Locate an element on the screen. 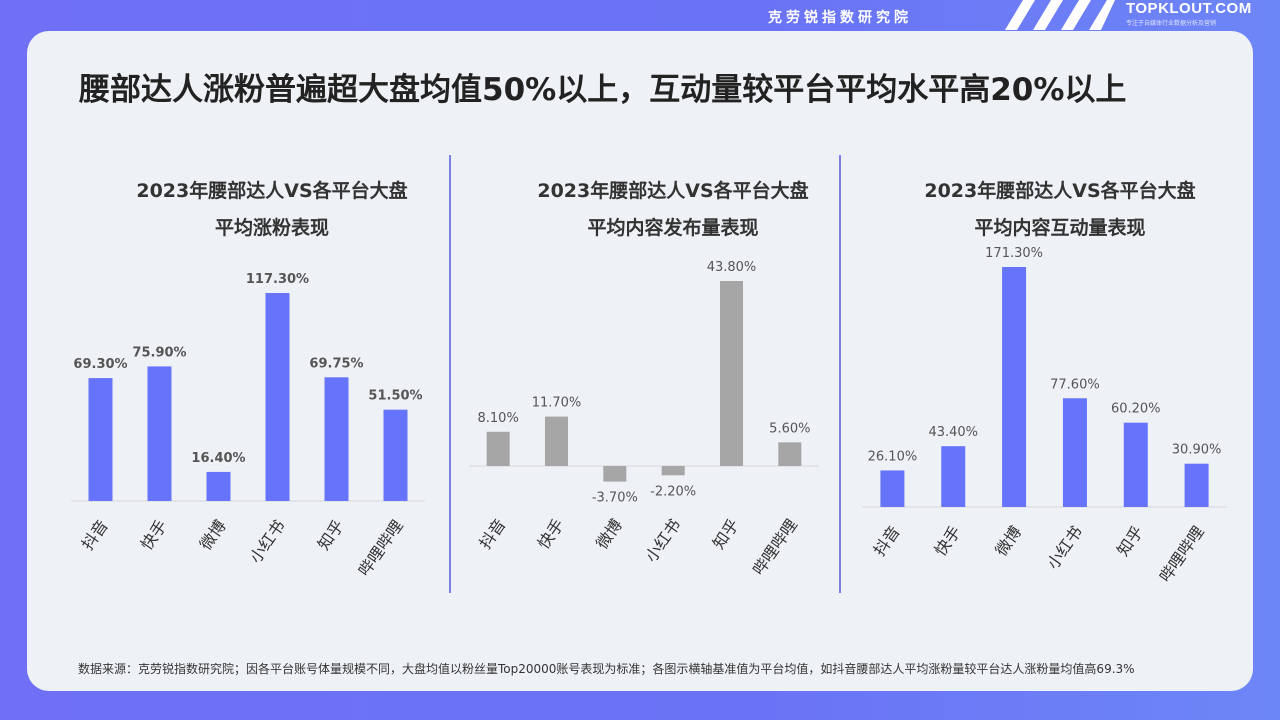 This screenshot has width=1280, height=720. data-label: 51.50% is located at coordinates (395, 396).